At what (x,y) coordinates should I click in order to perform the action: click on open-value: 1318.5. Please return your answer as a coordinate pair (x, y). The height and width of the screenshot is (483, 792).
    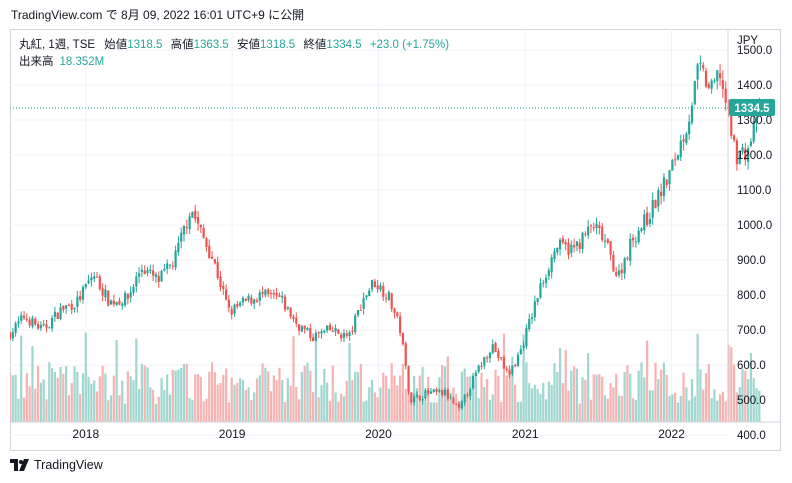
    Looking at the image, I should click on (145, 45).